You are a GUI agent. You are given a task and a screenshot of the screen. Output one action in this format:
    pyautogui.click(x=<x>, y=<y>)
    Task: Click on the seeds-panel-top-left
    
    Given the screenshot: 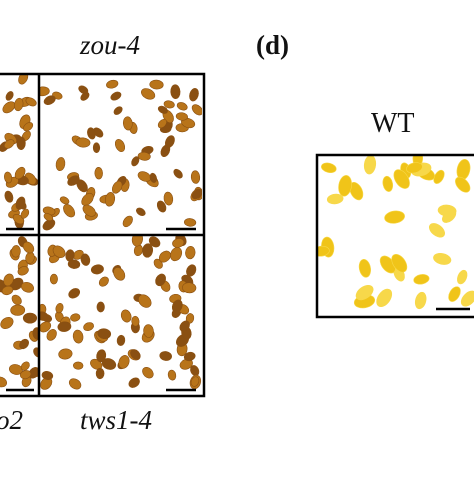 What is the action you would take?
    pyautogui.click(x=19, y=151)
    